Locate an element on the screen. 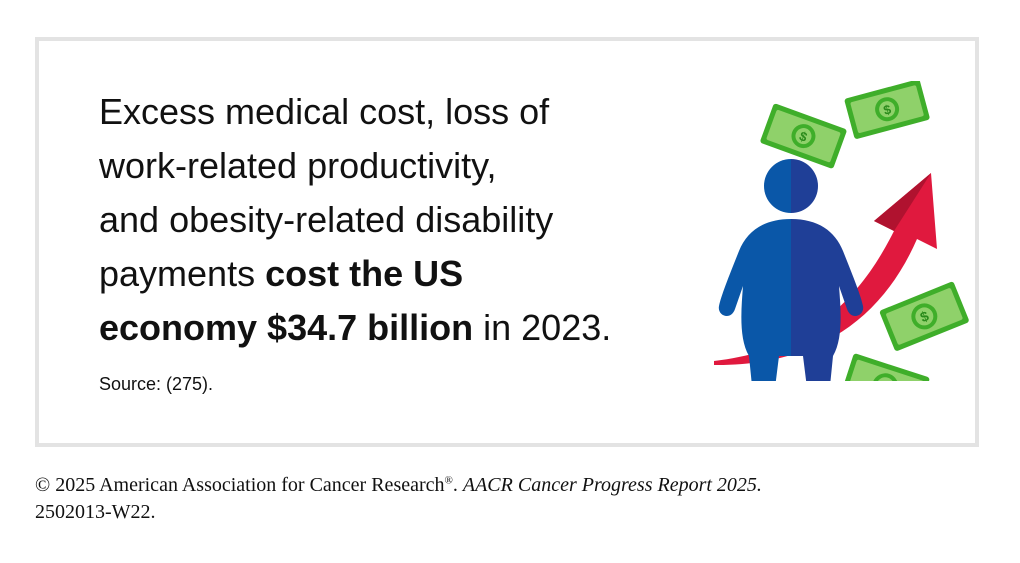 Image resolution: width=1020 pixels, height=563 pixels. headline-line-1: Excess medical cost, loss of is located at coordinates (324, 111).